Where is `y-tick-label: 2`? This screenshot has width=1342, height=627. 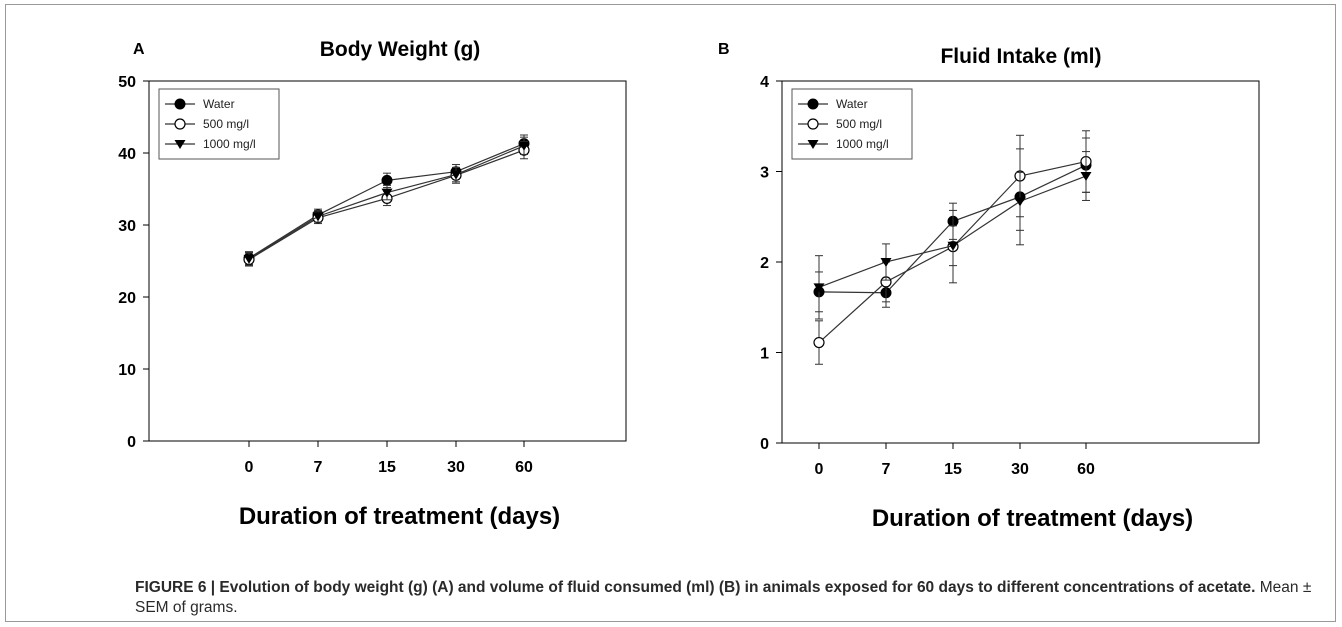
y-tick-label: 2 is located at coordinates (764, 263).